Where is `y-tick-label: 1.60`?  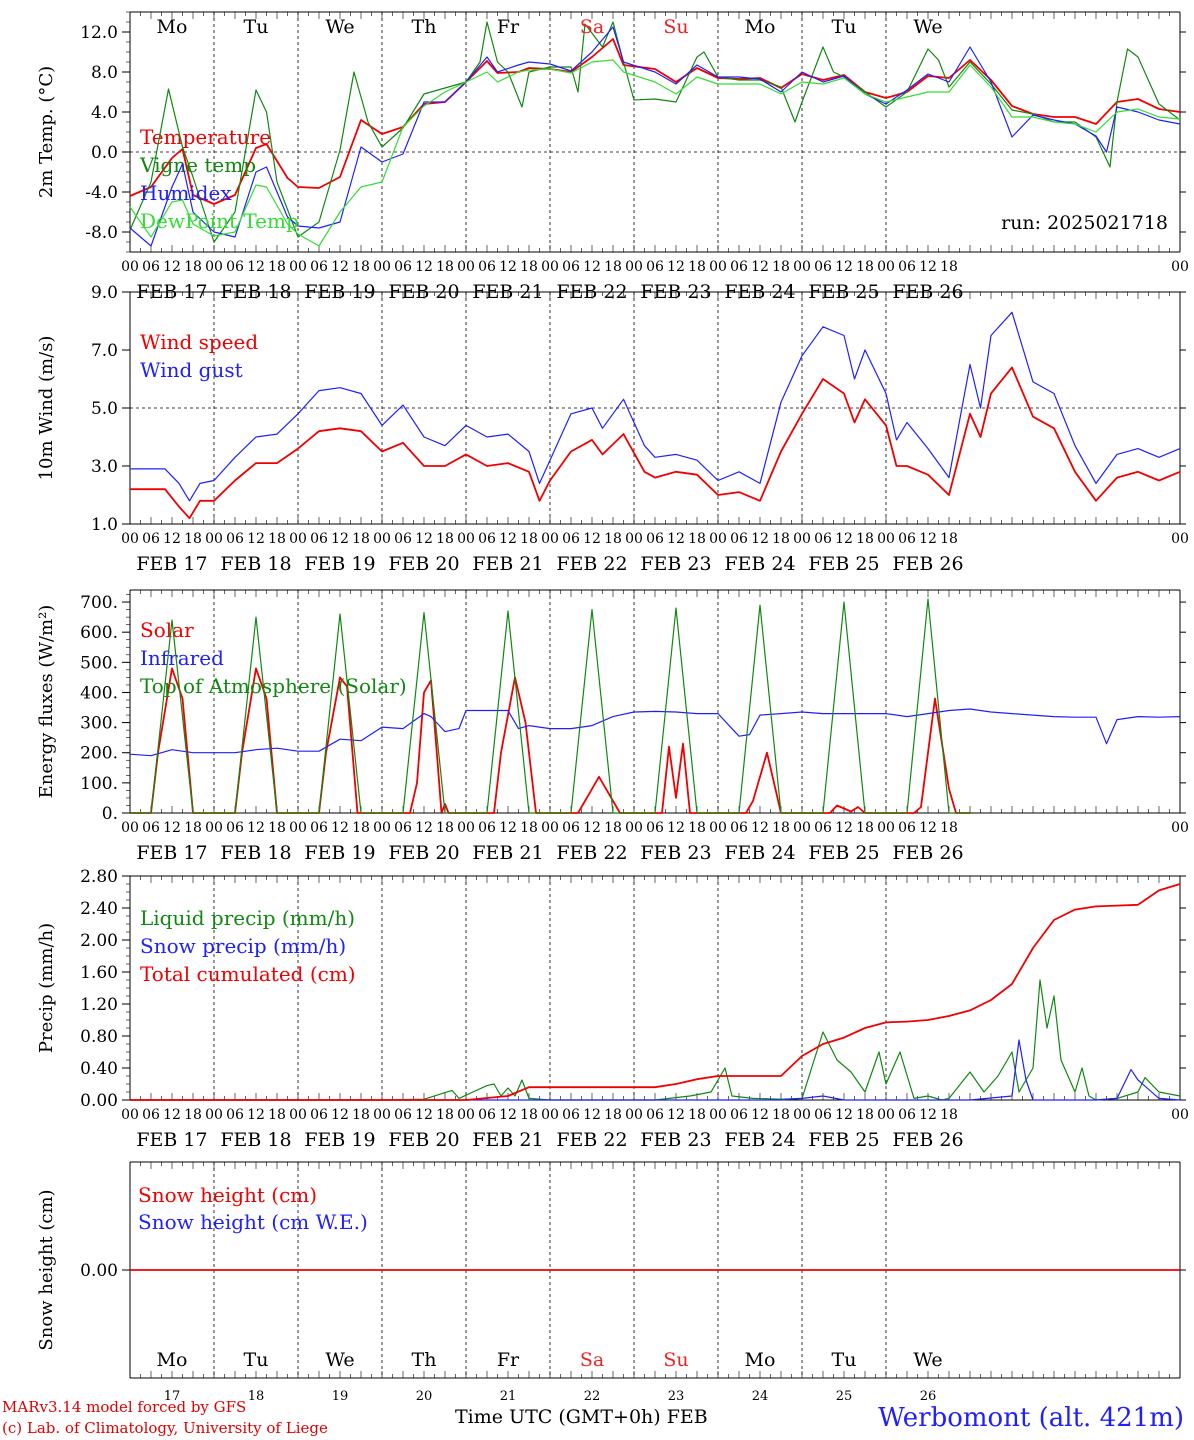
y-tick-label: 1.60 is located at coordinates (99, 973).